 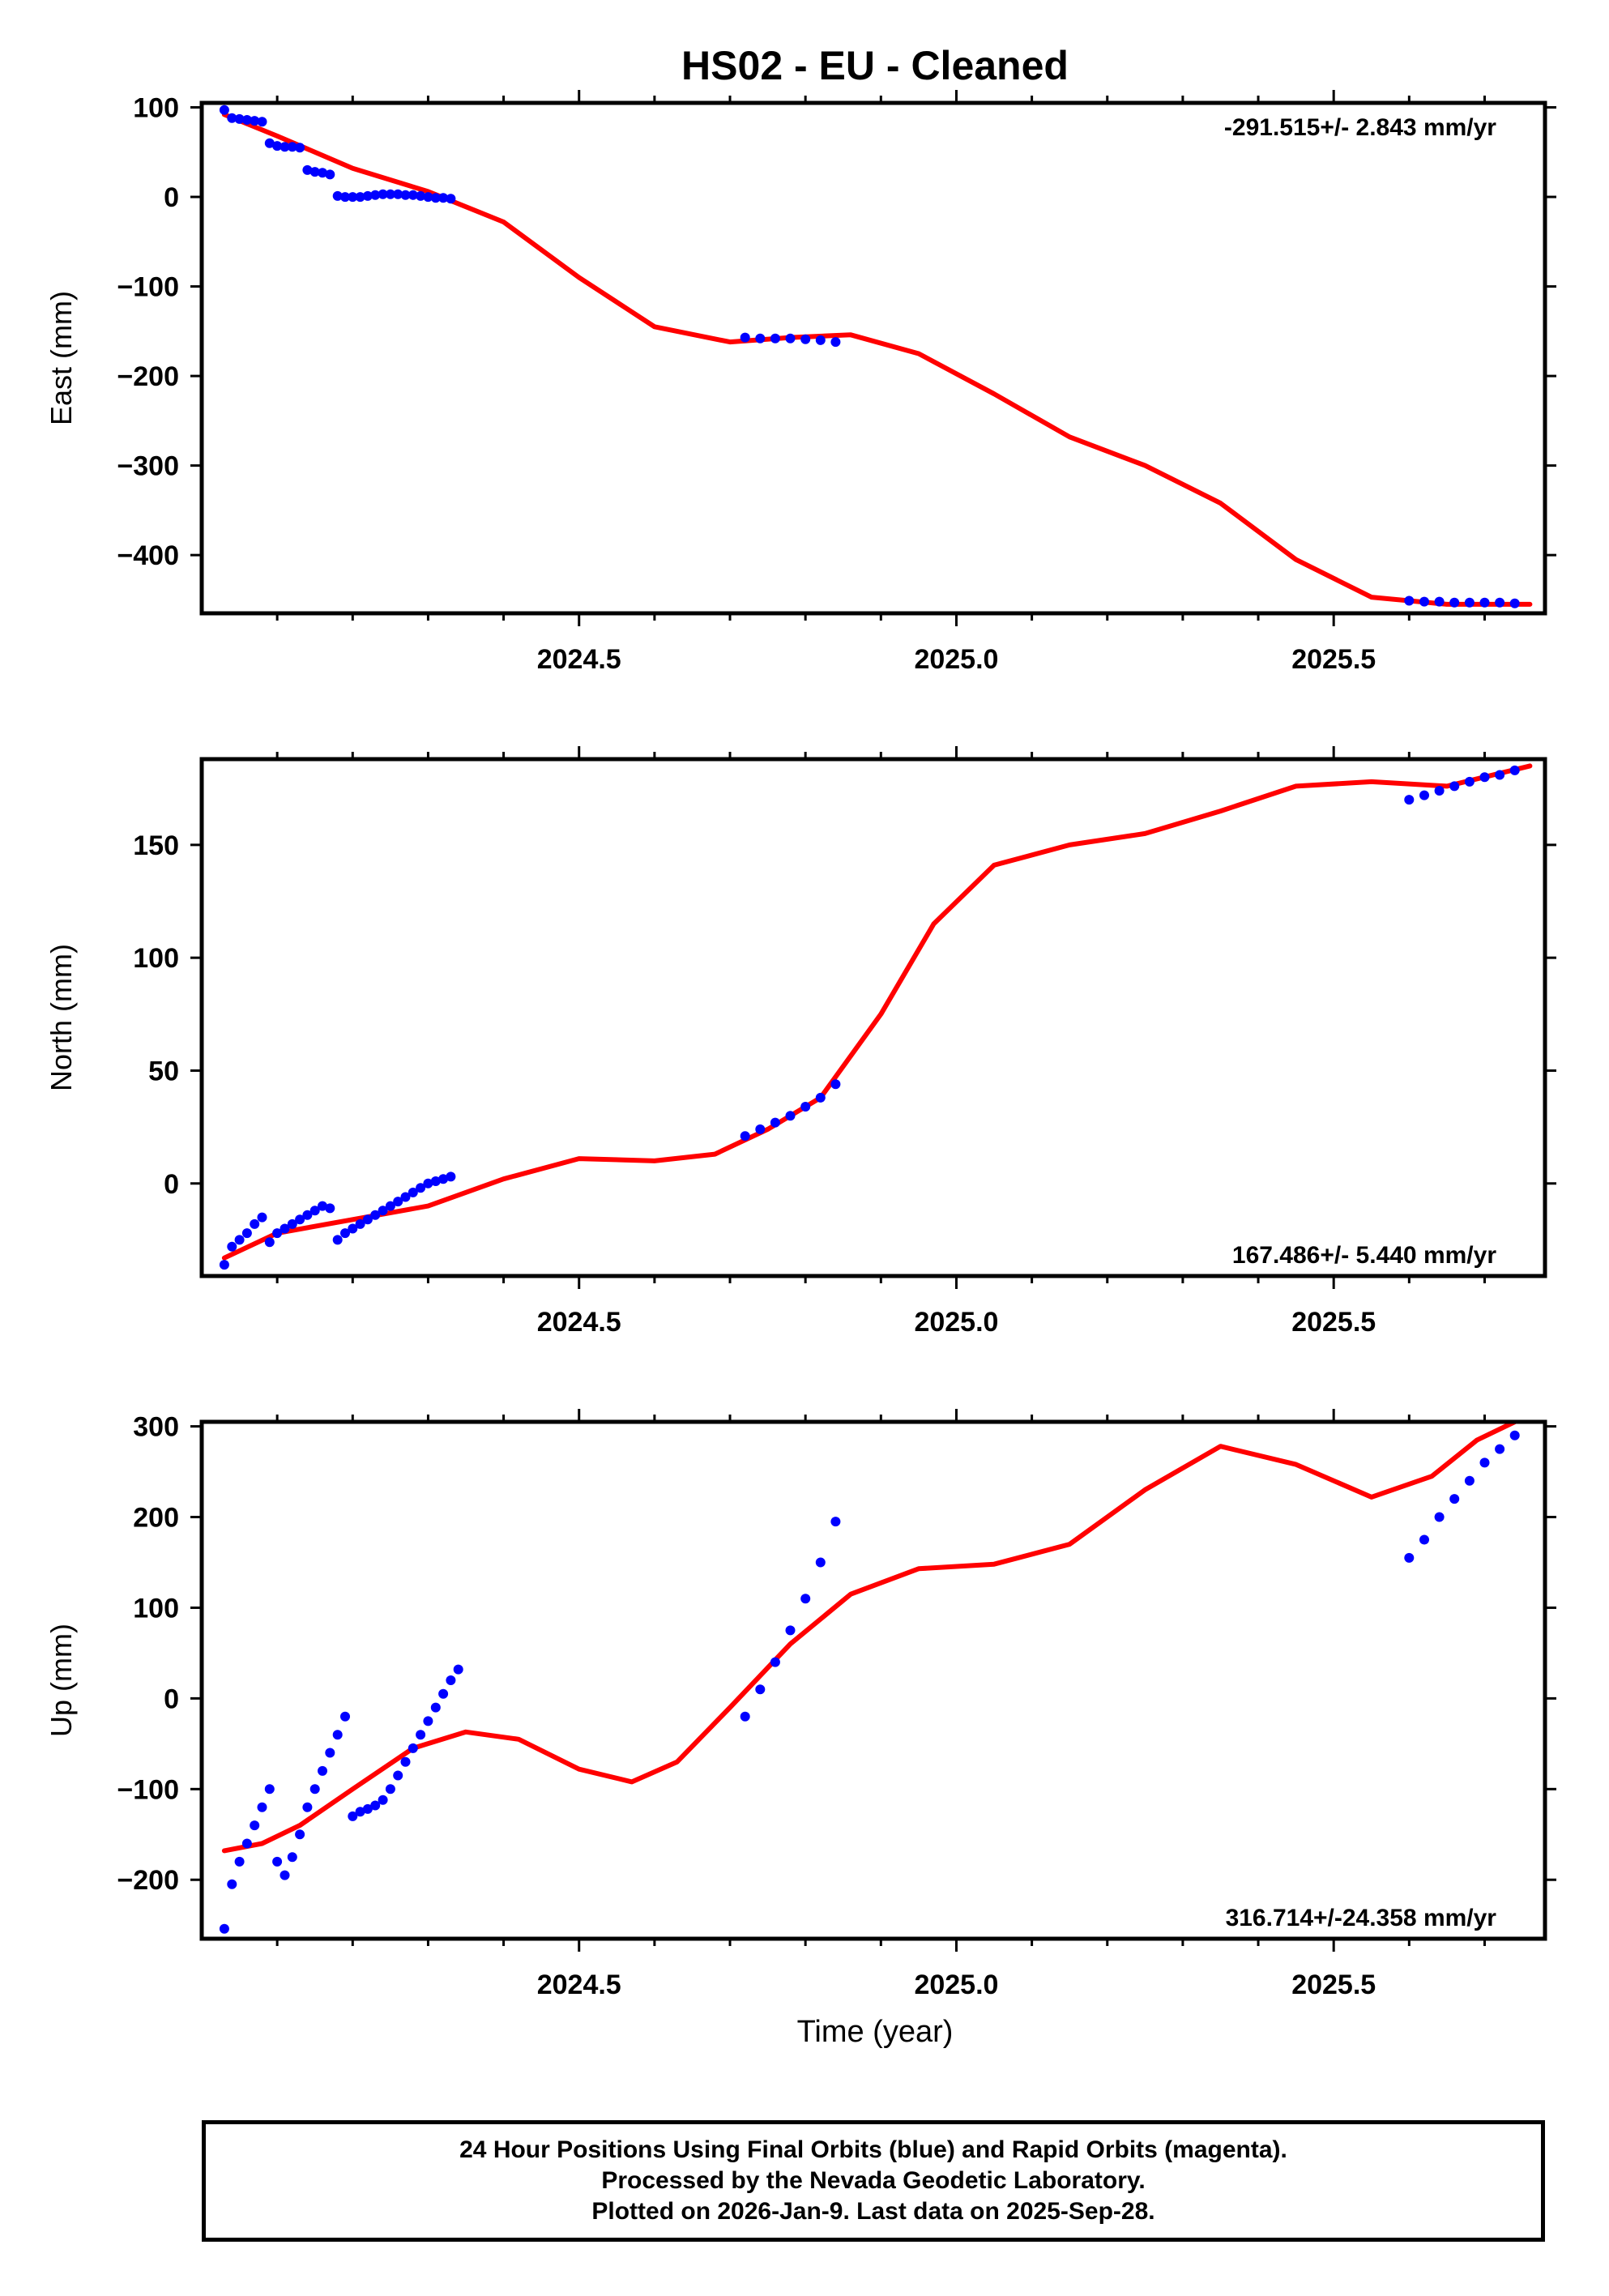 What do you see at coordinates (579, 659) in the screenshot?
I see `x-tick-label-east: 2024.5` at bounding box center [579, 659].